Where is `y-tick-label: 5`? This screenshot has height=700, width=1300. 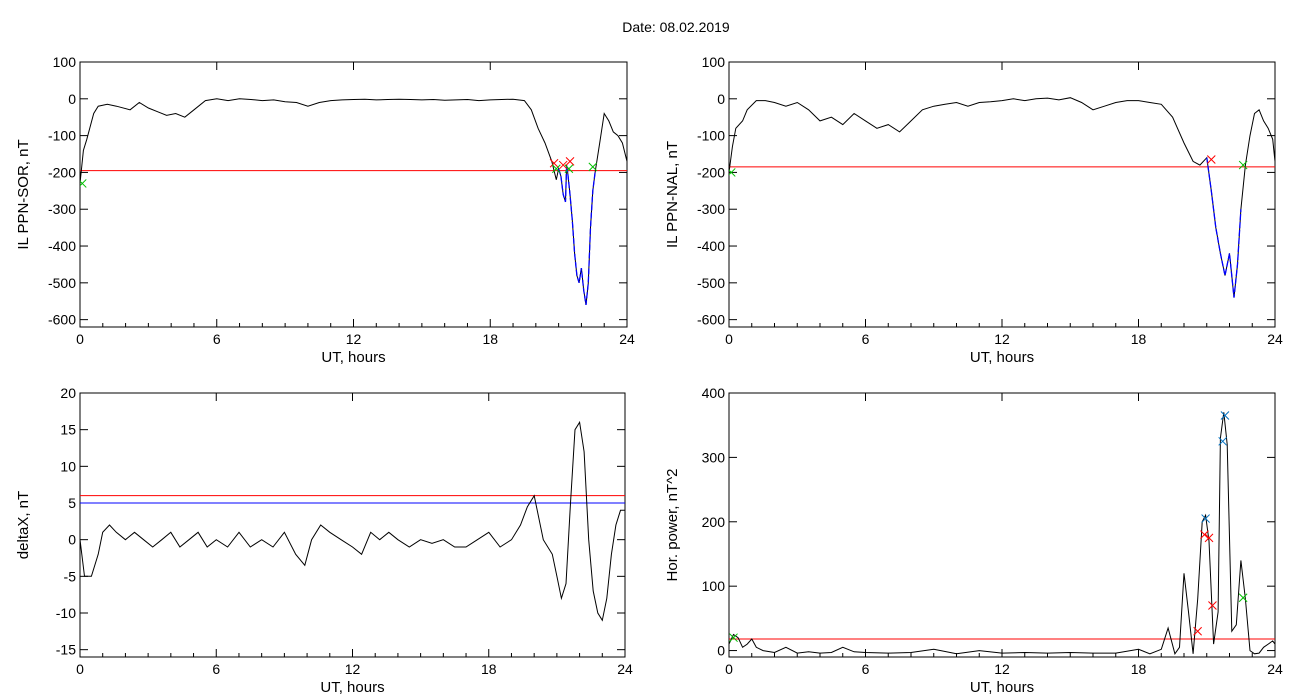
y-tick-label: 5 is located at coordinates (72, 503).